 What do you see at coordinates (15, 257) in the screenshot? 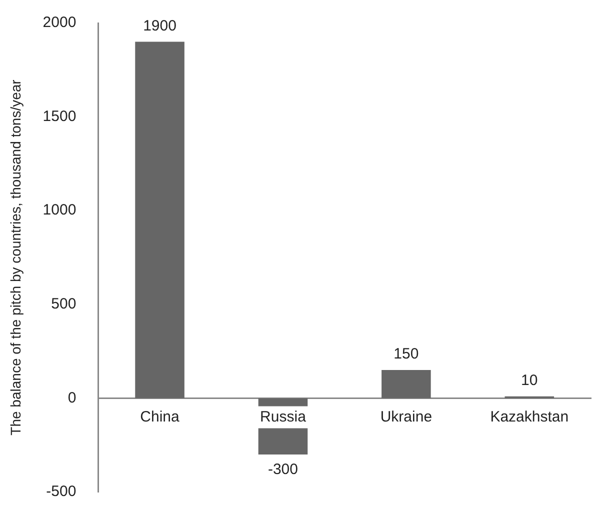
I see `y-axis-title: The balance of the pitch by countries, thousand tons/year` at bounding box center [15, 257].